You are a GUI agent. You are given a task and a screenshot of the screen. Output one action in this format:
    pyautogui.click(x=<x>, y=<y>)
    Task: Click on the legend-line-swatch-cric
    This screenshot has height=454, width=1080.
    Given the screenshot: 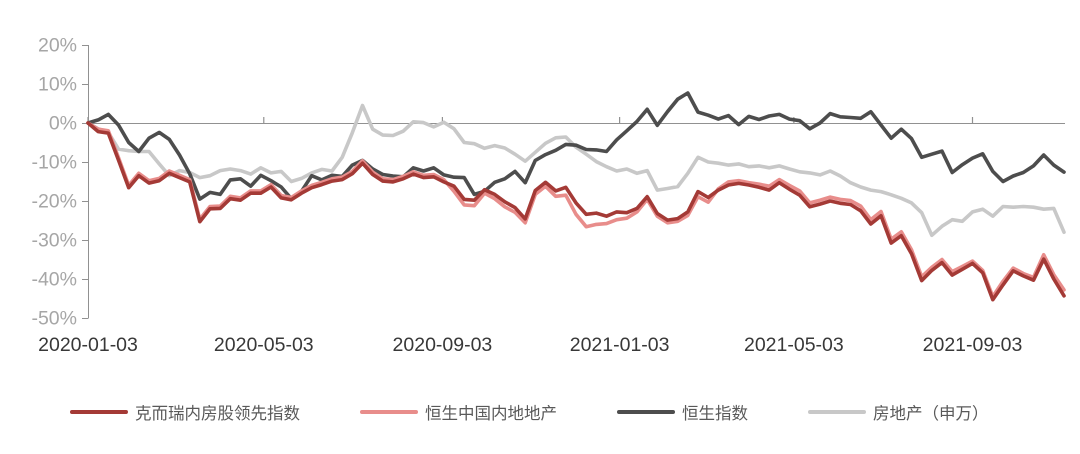 What is the action you would take?
    pyautogui.click(x=99, y=412)
    